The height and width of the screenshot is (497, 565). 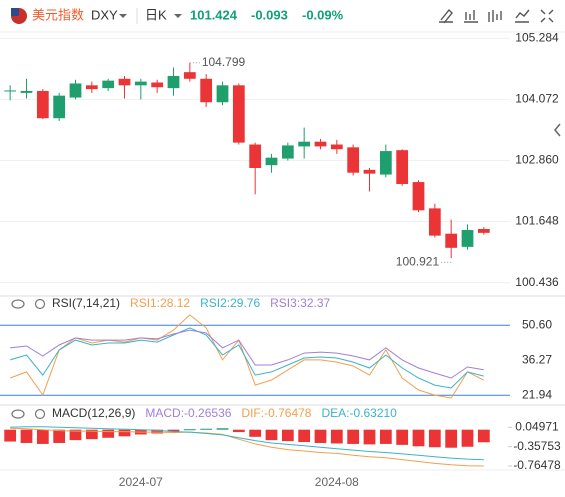 I want to click on legend-entry: DIF:-0.76478, so click(x=276, y=413).